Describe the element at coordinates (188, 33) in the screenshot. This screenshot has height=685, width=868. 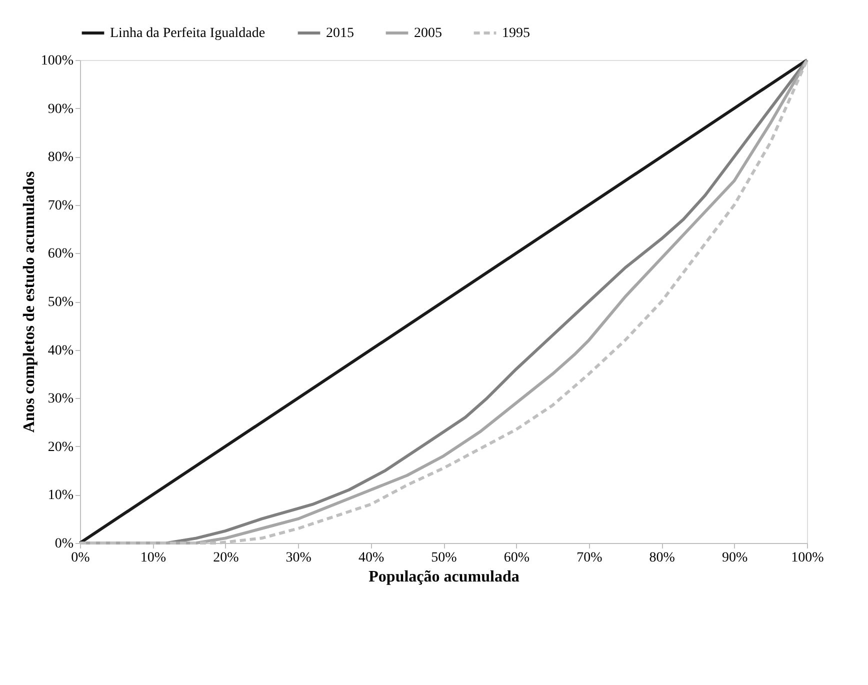
I see `legend-label: Linha da Perfeita Igualdade` at that location.